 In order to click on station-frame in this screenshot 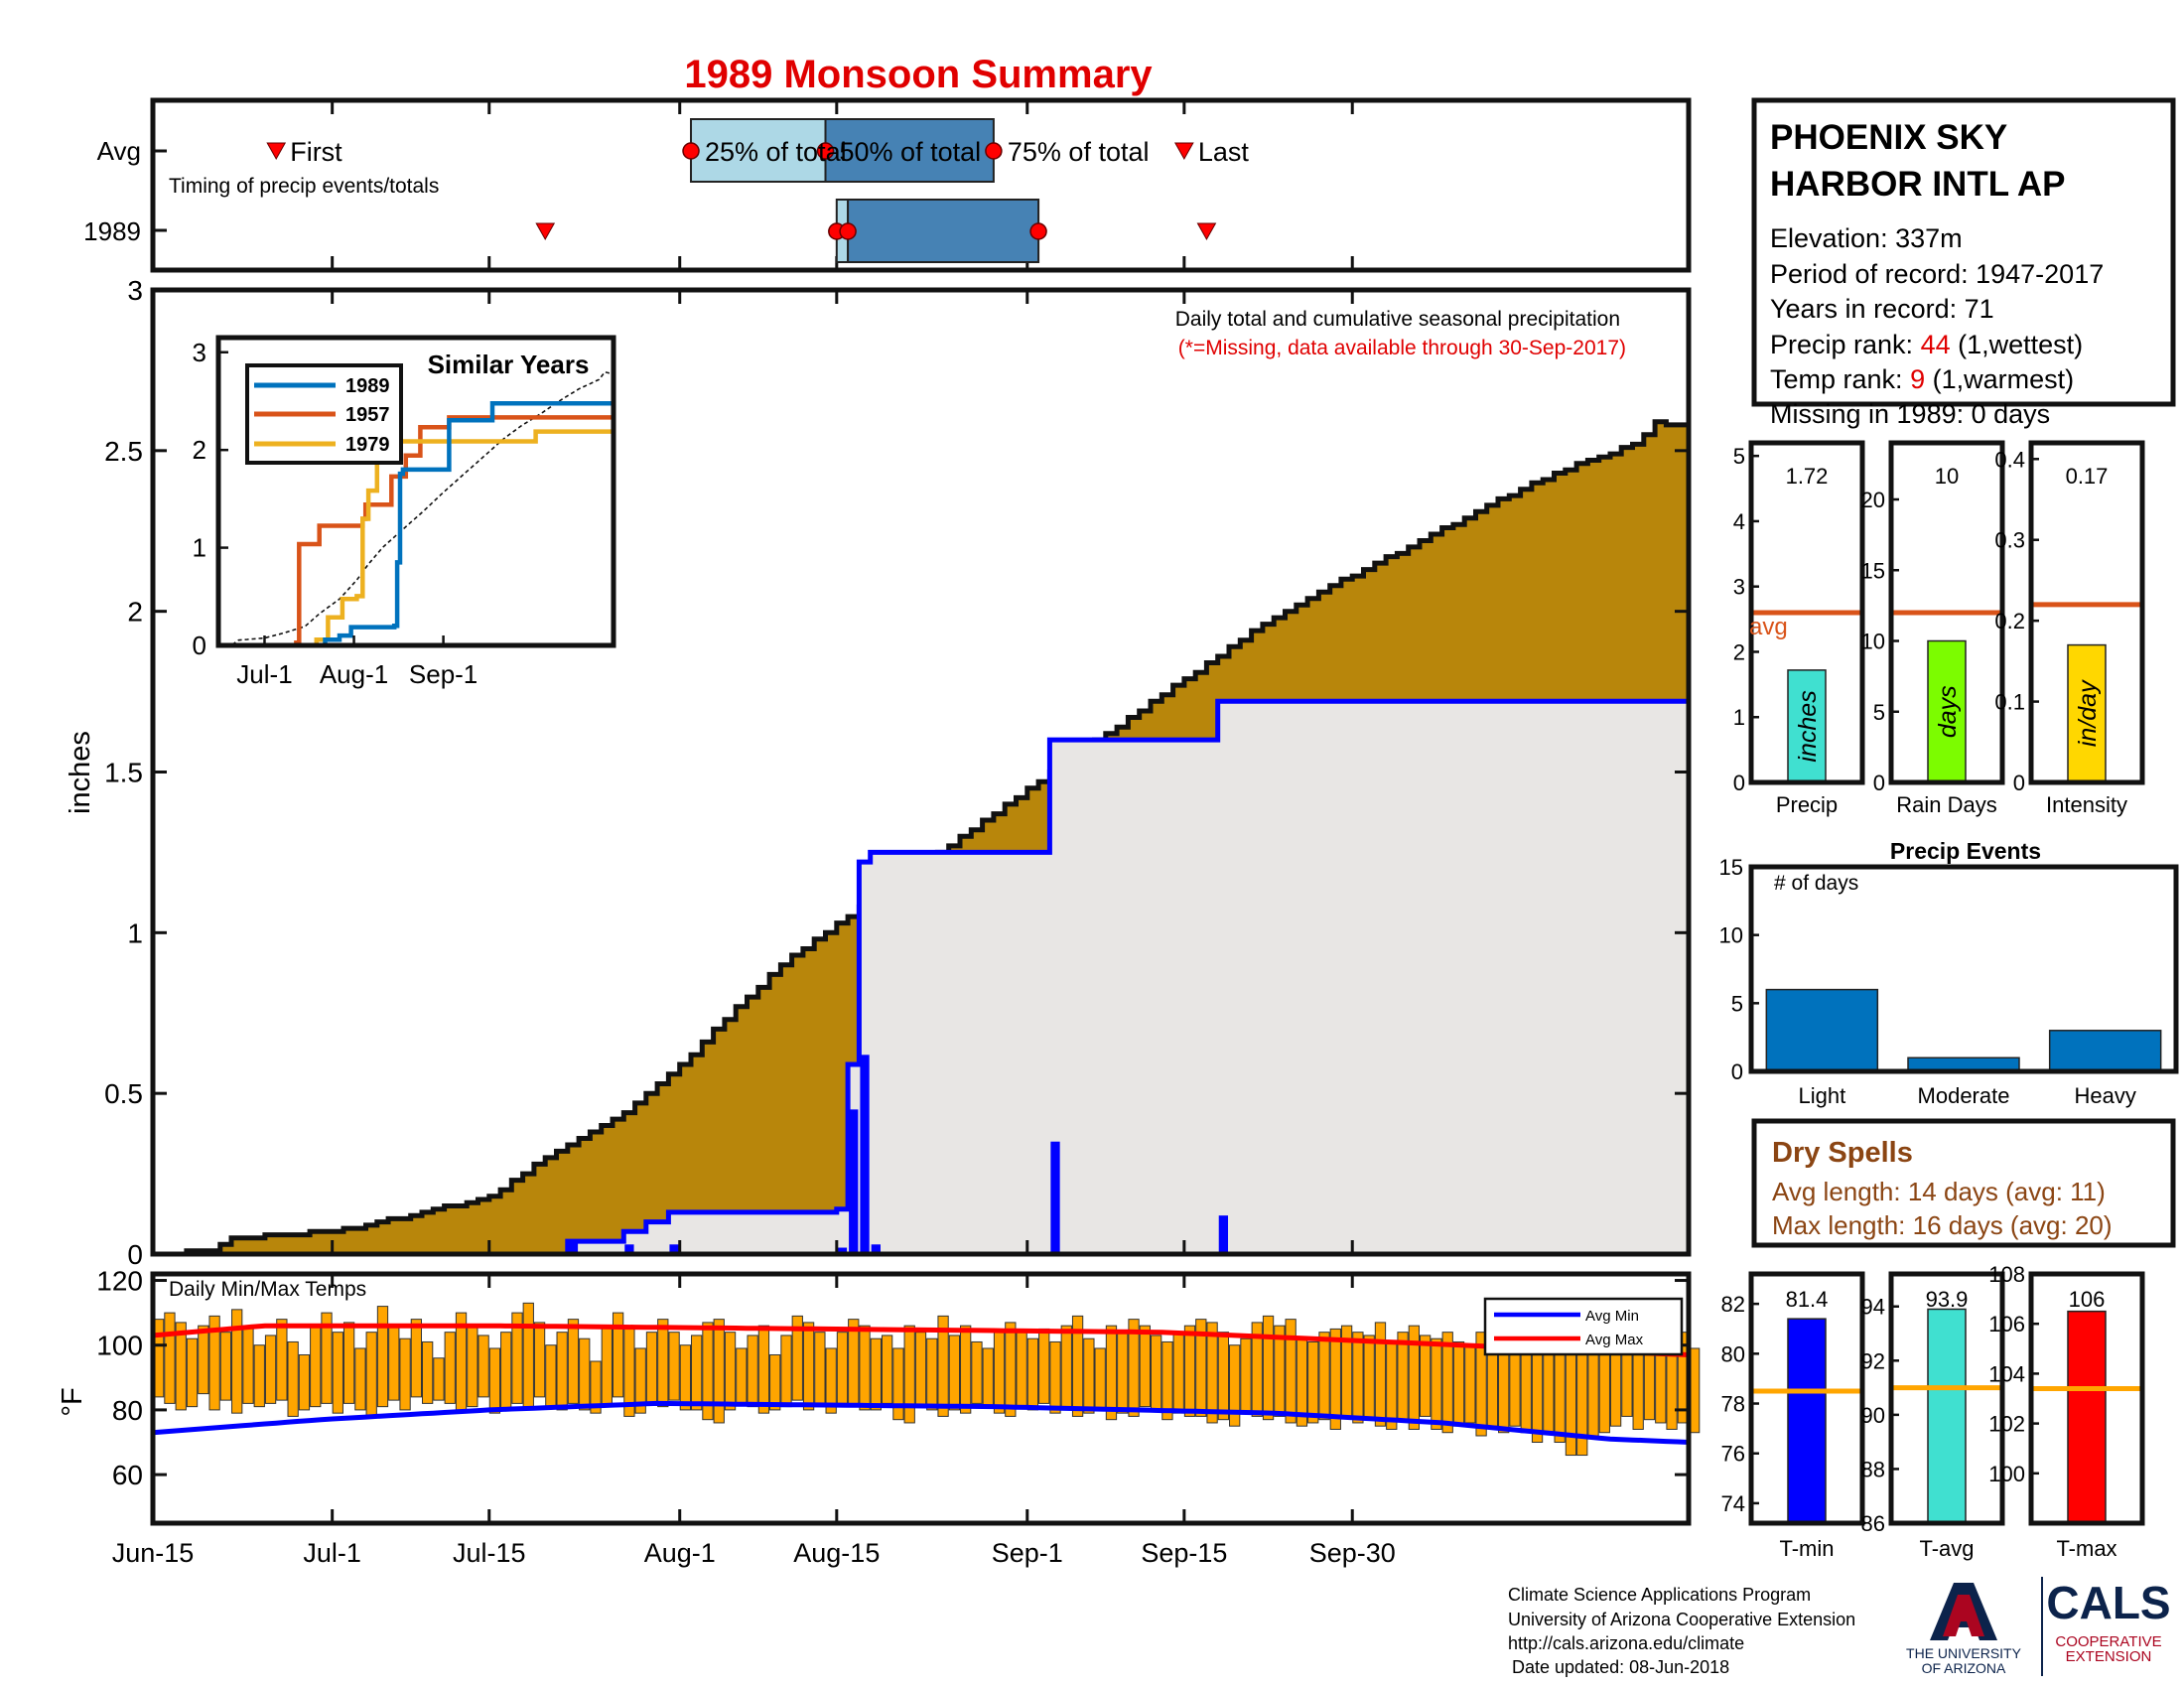, I will do `click(1963, 252)`.